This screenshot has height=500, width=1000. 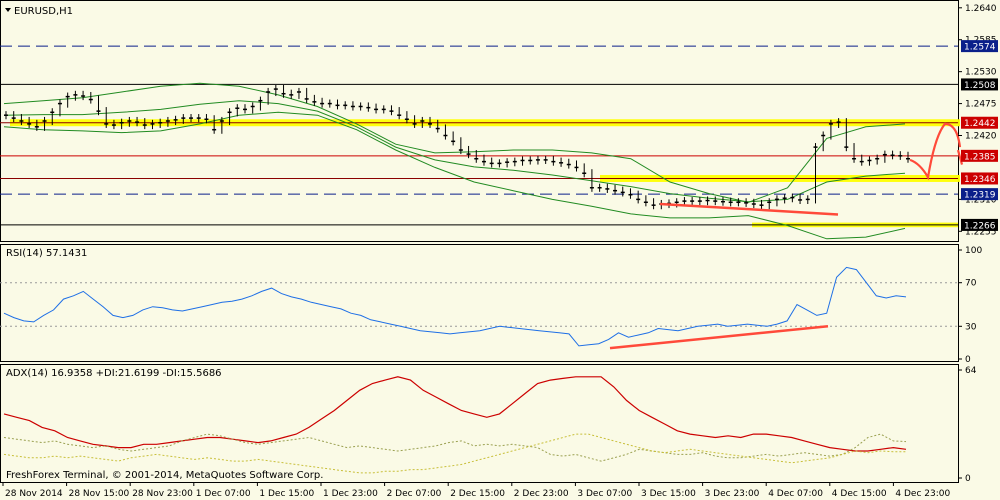 I want to click on price-level-label-6: 1.2266, so click(x=979, y=224).